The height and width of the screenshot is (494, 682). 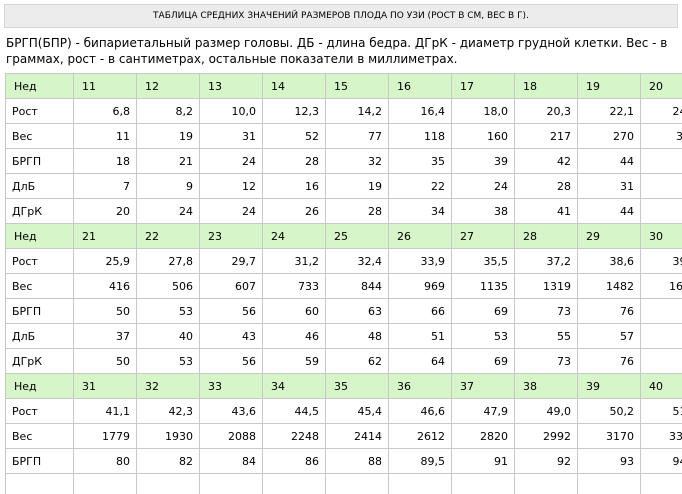 What do you see at coordinates (357, 161) in the screenshot?
I see `table-cell: 32` at bounding box center [357, 161].